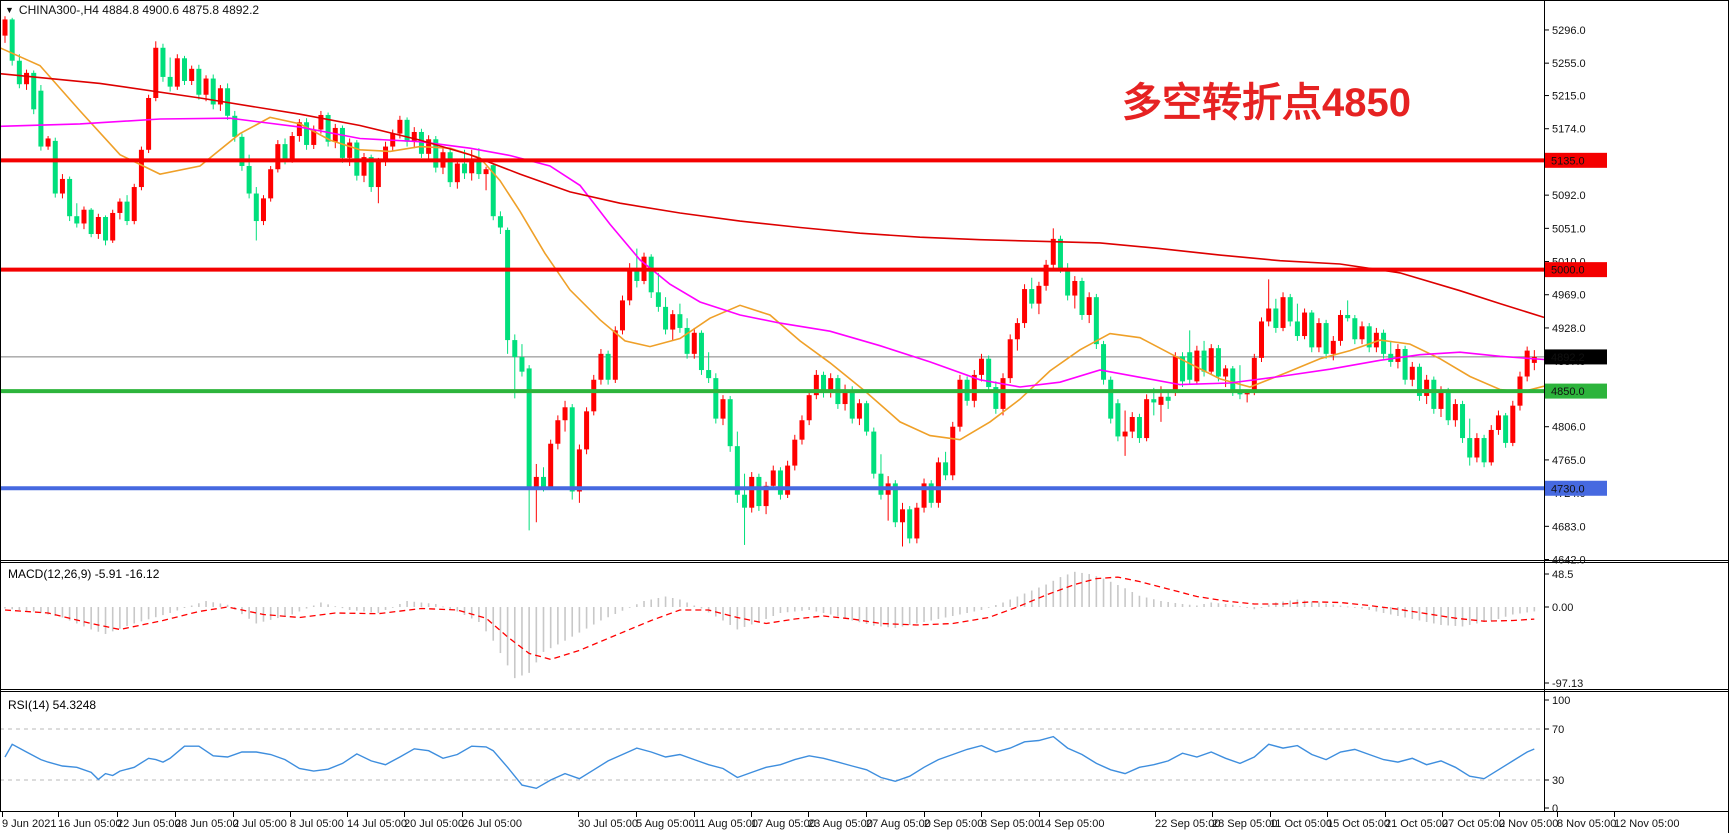  What do you see at coordinates (1569, 461) in the screenshot?
I see `price-tick-label: 4765.0` at bounding box center [1569, 461].